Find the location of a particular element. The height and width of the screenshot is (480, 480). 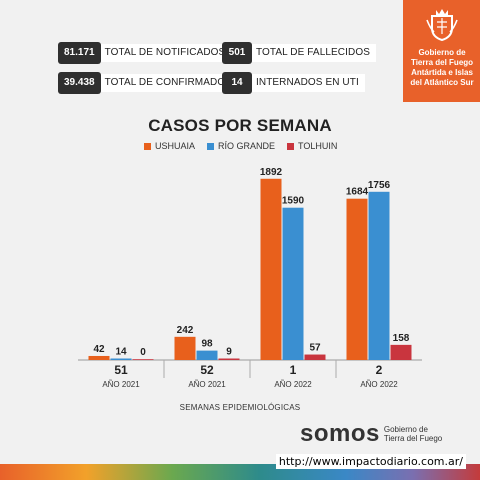

data-label: 1756 is located at coordinates (379, 185).